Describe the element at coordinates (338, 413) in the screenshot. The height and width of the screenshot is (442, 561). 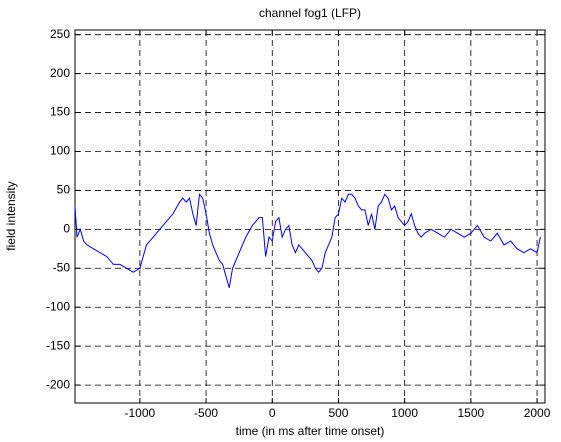
I see `x-tick-label: 500` at that location.